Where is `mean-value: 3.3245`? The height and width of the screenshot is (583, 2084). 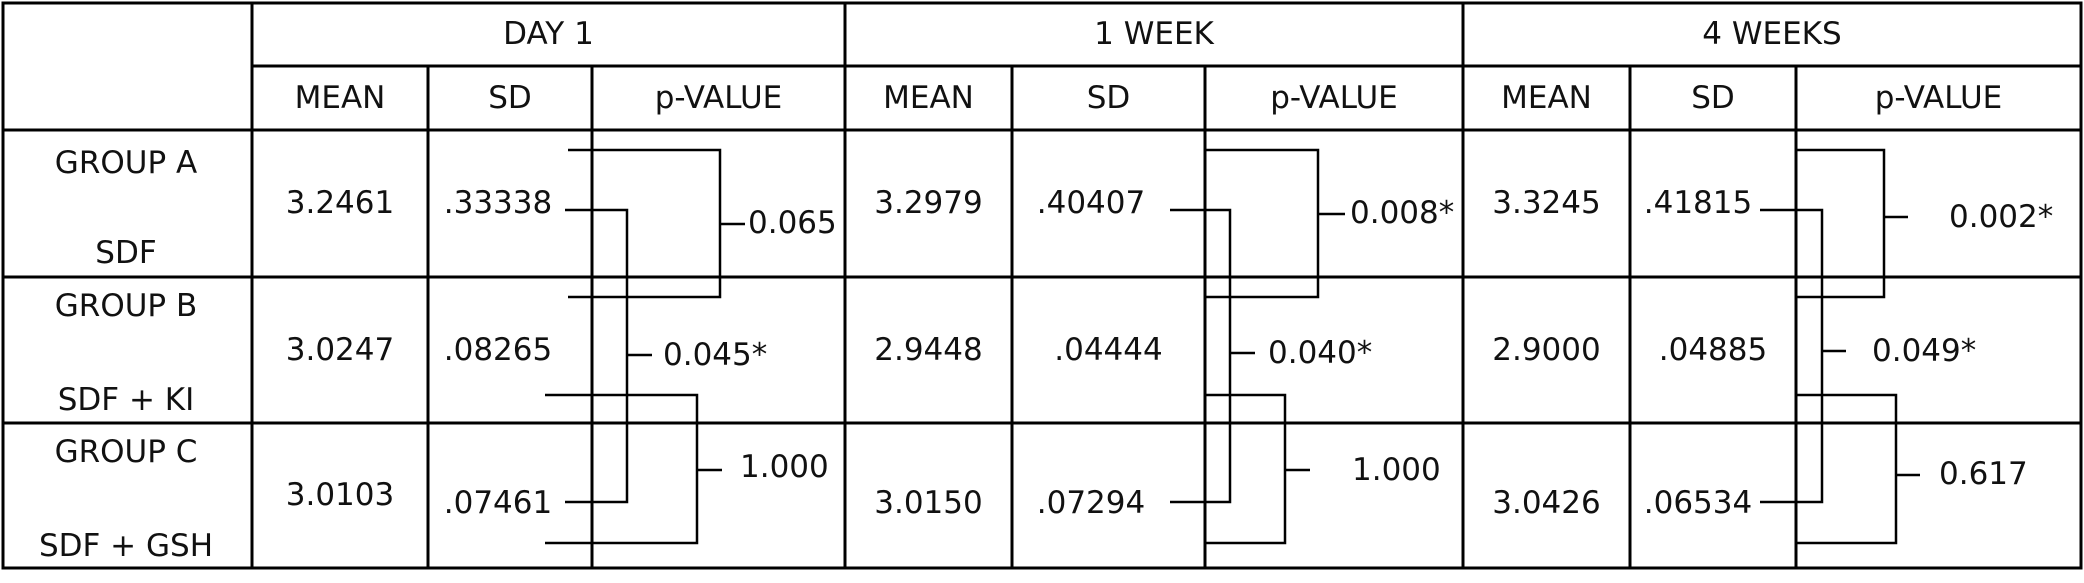
mean-value: 3.3245 is located at coordinates (1546, 203).